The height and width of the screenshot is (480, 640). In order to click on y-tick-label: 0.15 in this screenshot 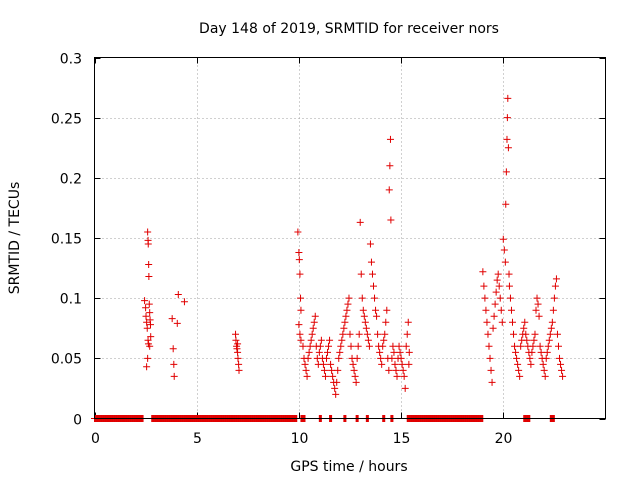, I will do `click(66, 240)`.